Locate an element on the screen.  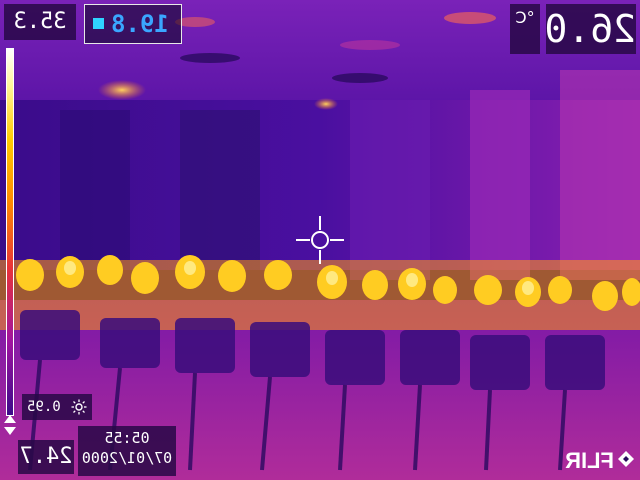
spot-meter-box: 19.8 is located at coordinates (133, 24).